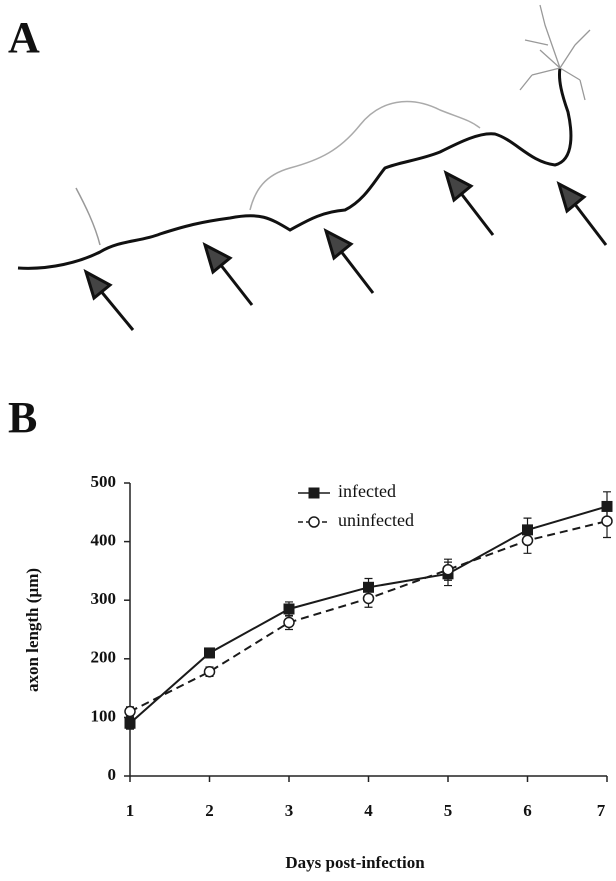 The image size is (616, 881). I want to click on y-tick-label: 300, so click(104, 598).